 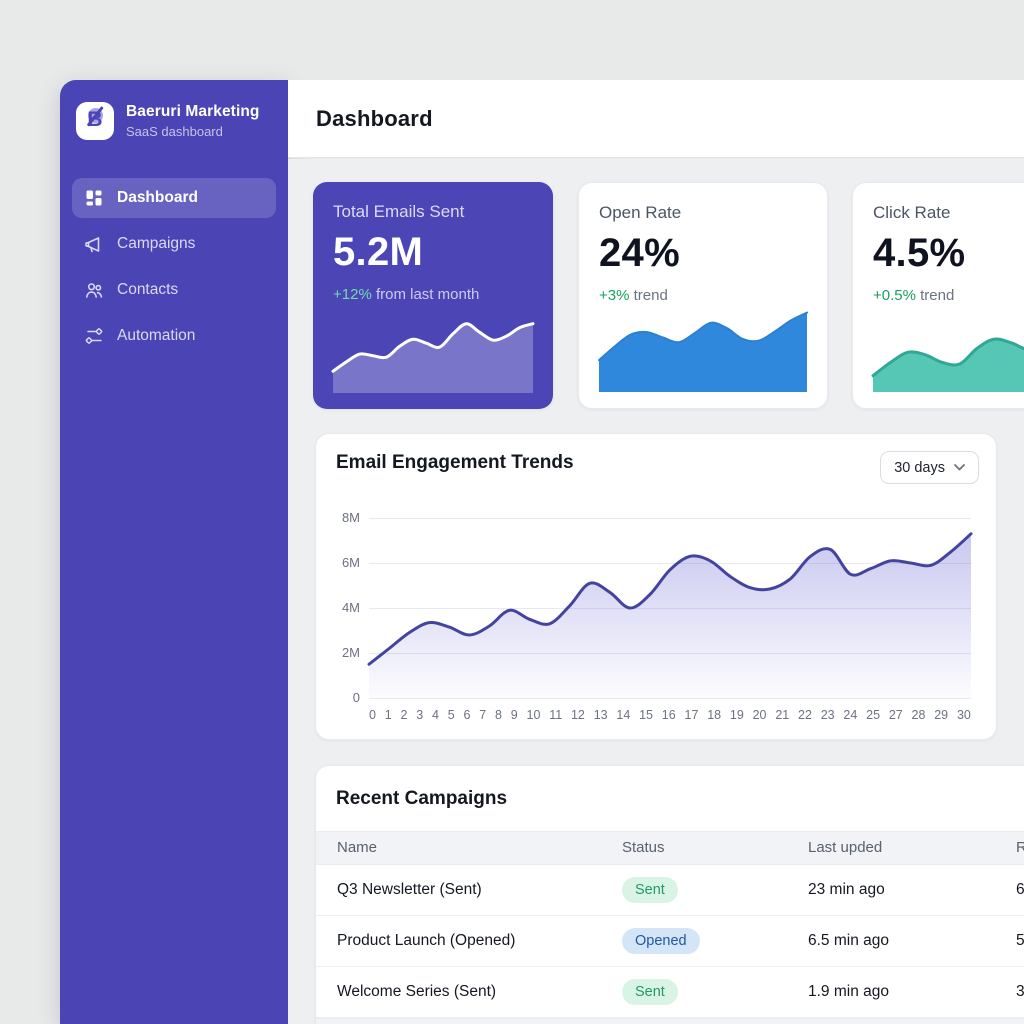 What do you see at coordinates (156, 335) in the screenshot?
I see `sidebar-item-label: Automation` at bounding box center [156, 335].